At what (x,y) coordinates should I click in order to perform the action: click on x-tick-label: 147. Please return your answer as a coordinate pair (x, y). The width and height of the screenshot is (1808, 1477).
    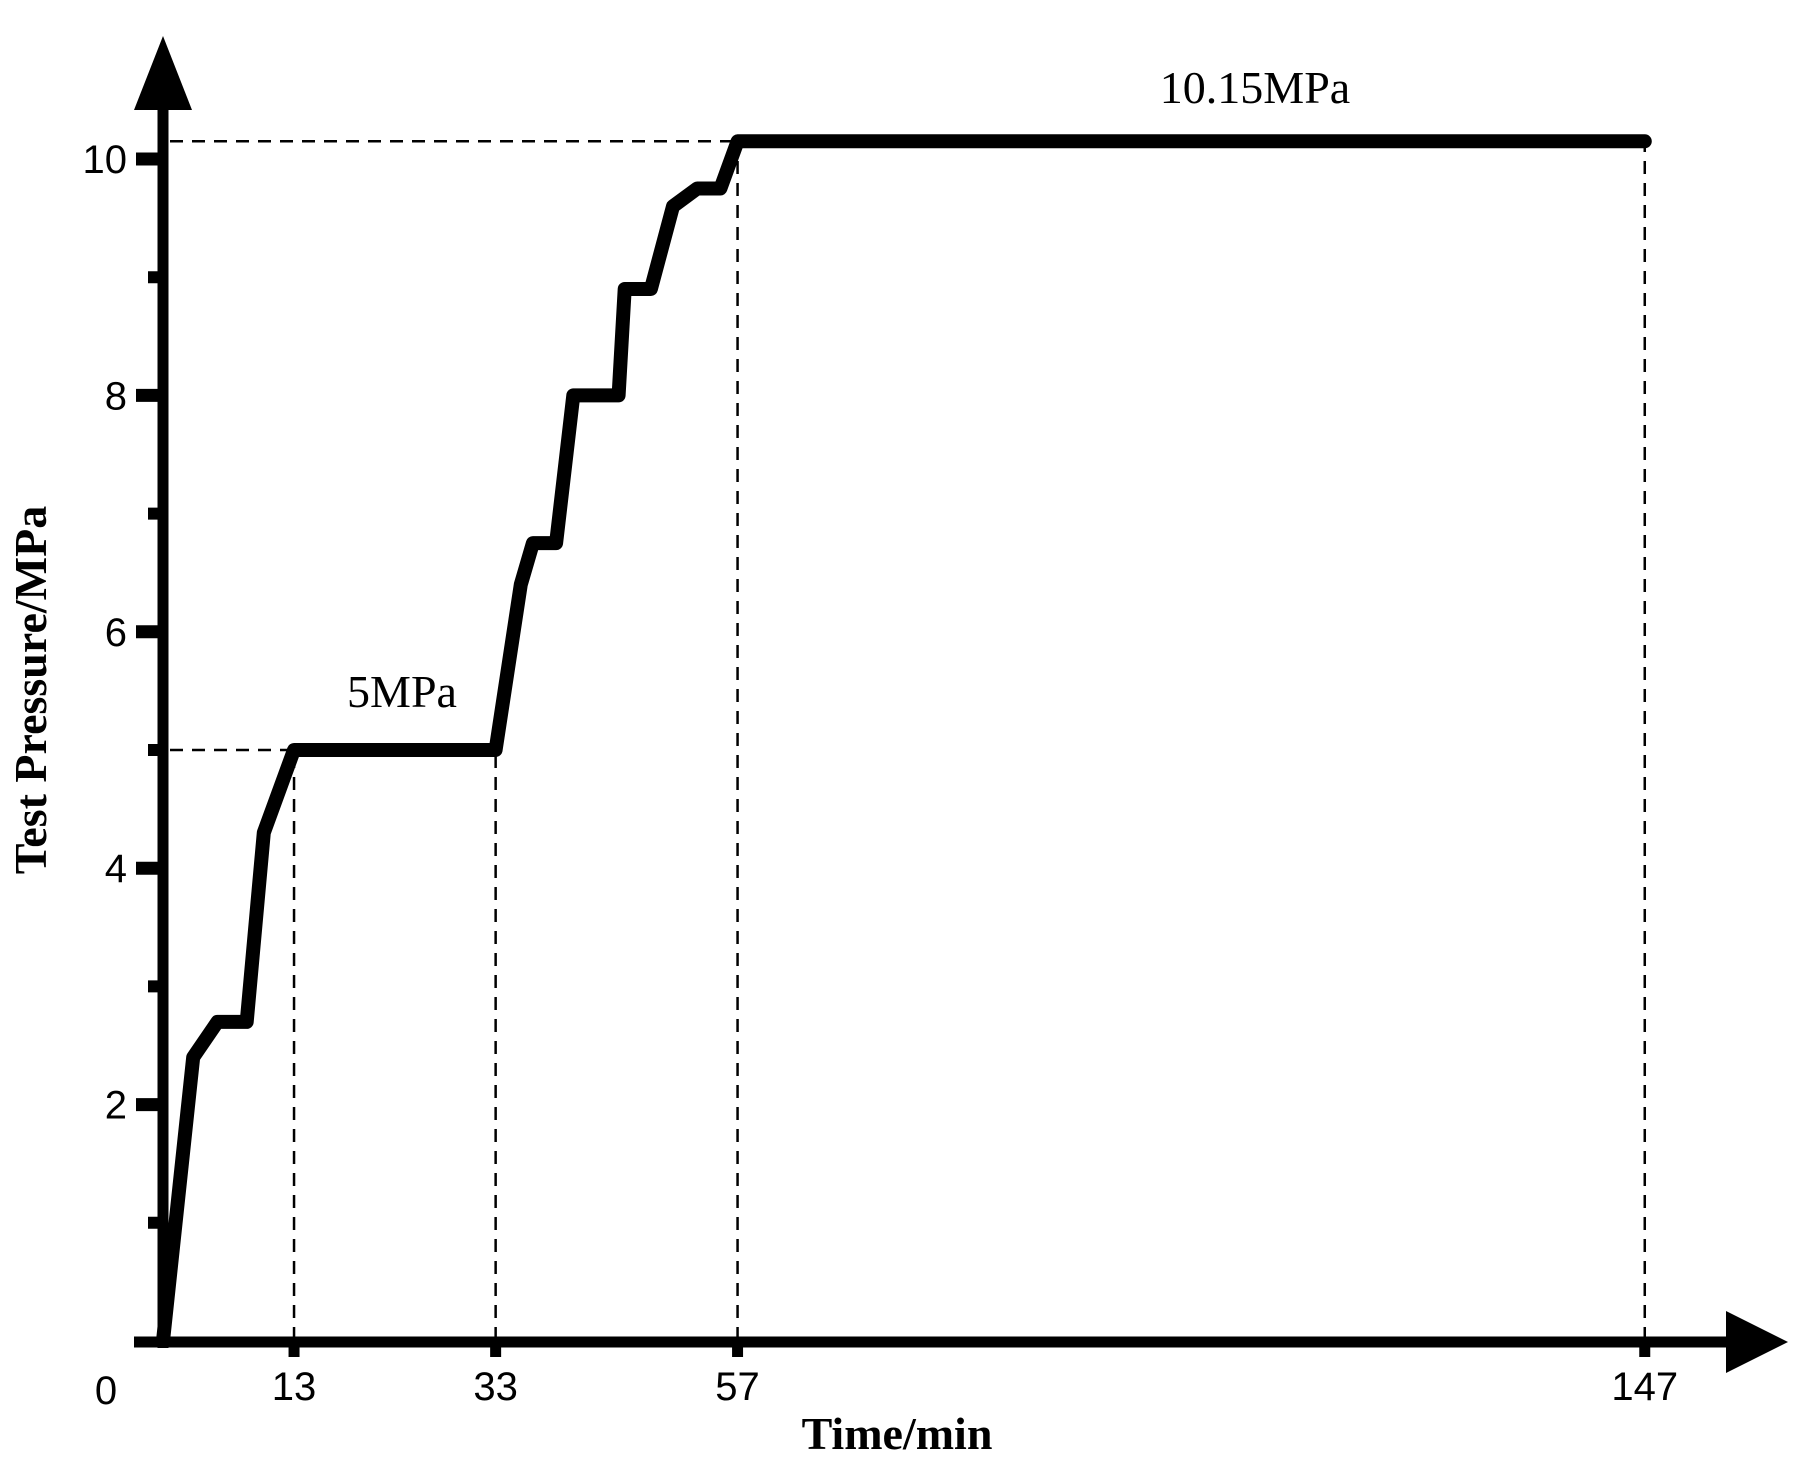
    Looking at the image, I should click on (1644, 1387).